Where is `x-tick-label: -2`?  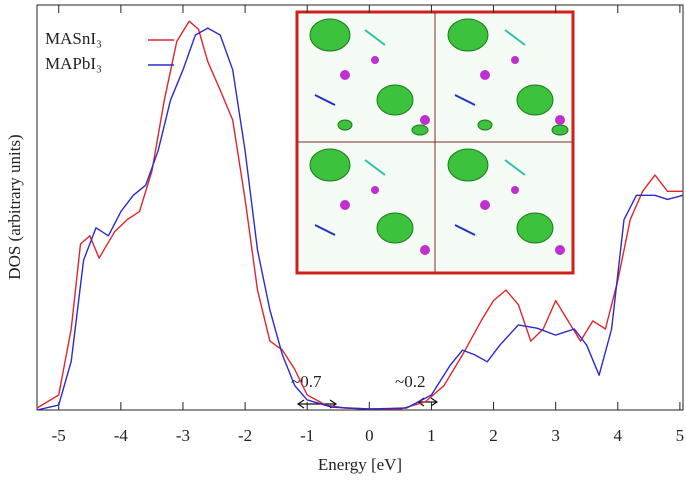 x-tick-label: -2 is located at coordinates (245, 435).